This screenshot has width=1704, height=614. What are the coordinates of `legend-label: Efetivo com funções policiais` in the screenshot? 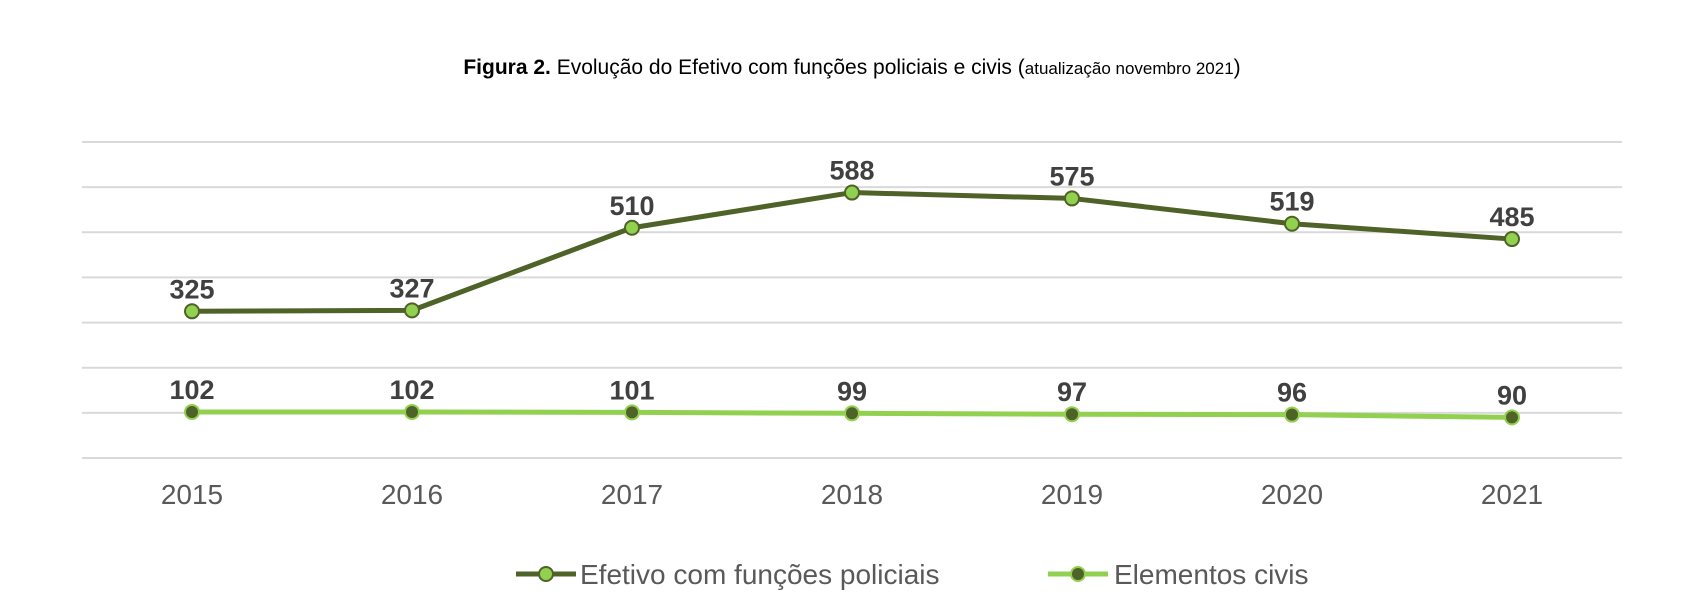 It's located at (760, 574).